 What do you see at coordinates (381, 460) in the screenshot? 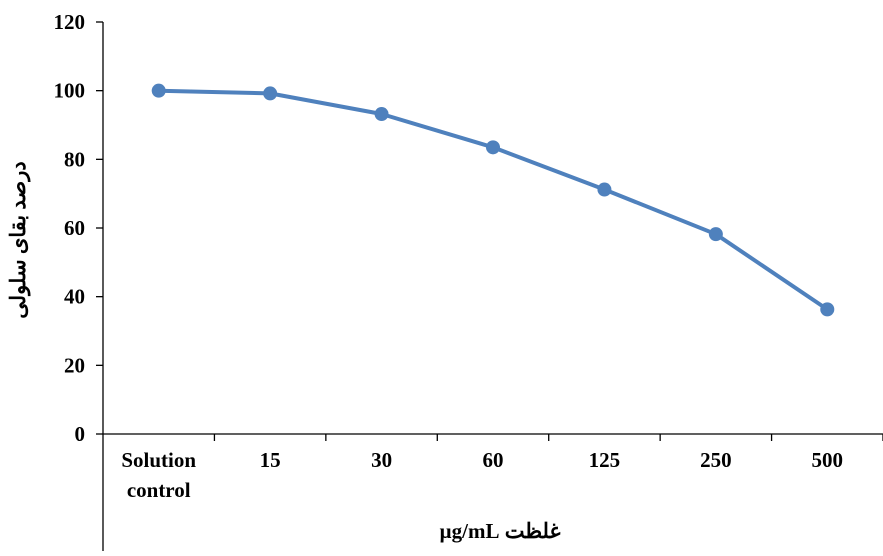
I see `x-tick-label: 30` at bounding box center [381, 460].